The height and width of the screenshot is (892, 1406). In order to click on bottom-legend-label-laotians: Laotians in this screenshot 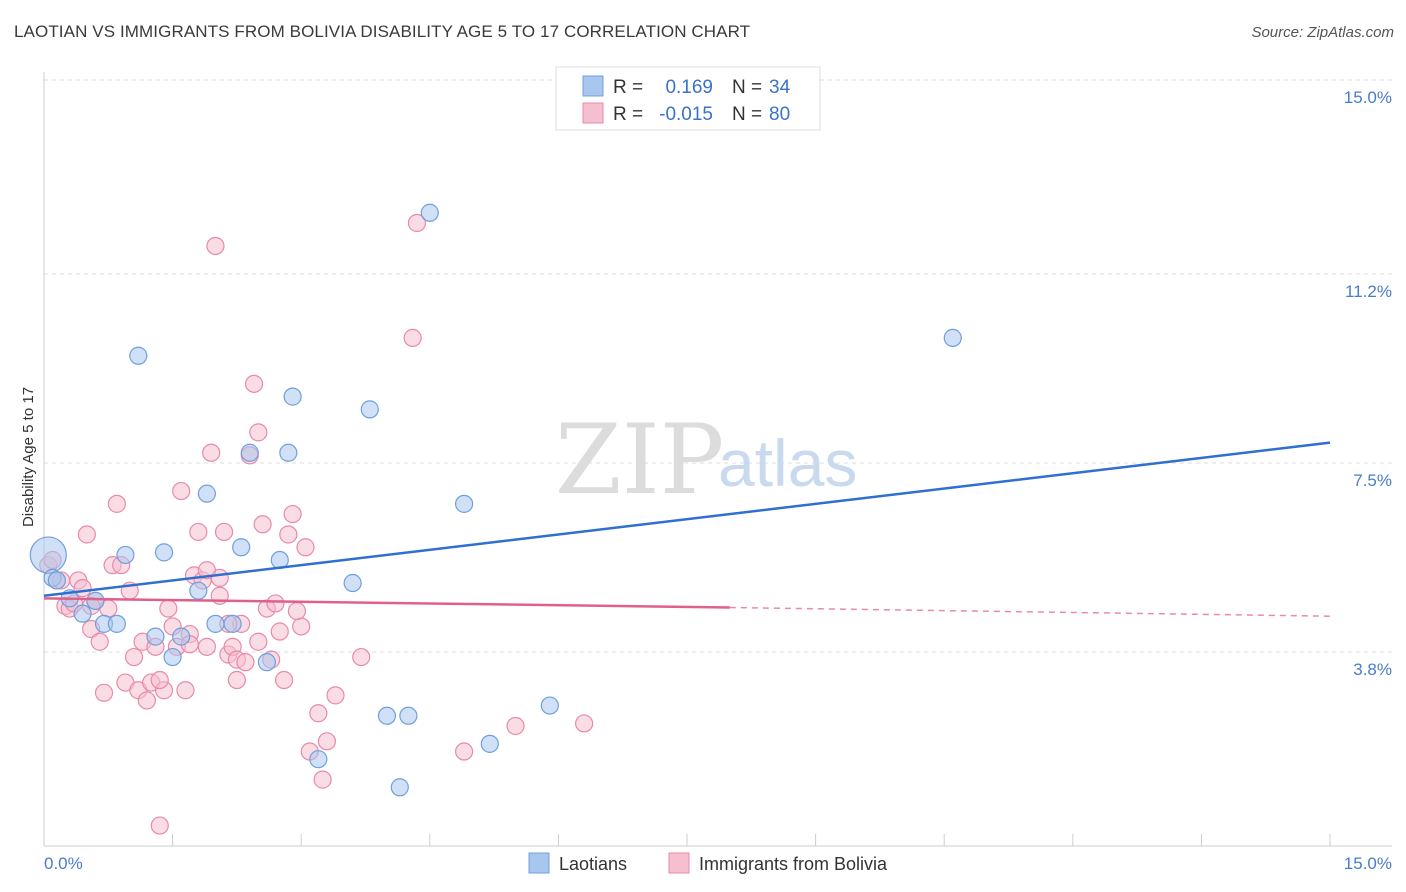, I will do `click(593, 864)`.